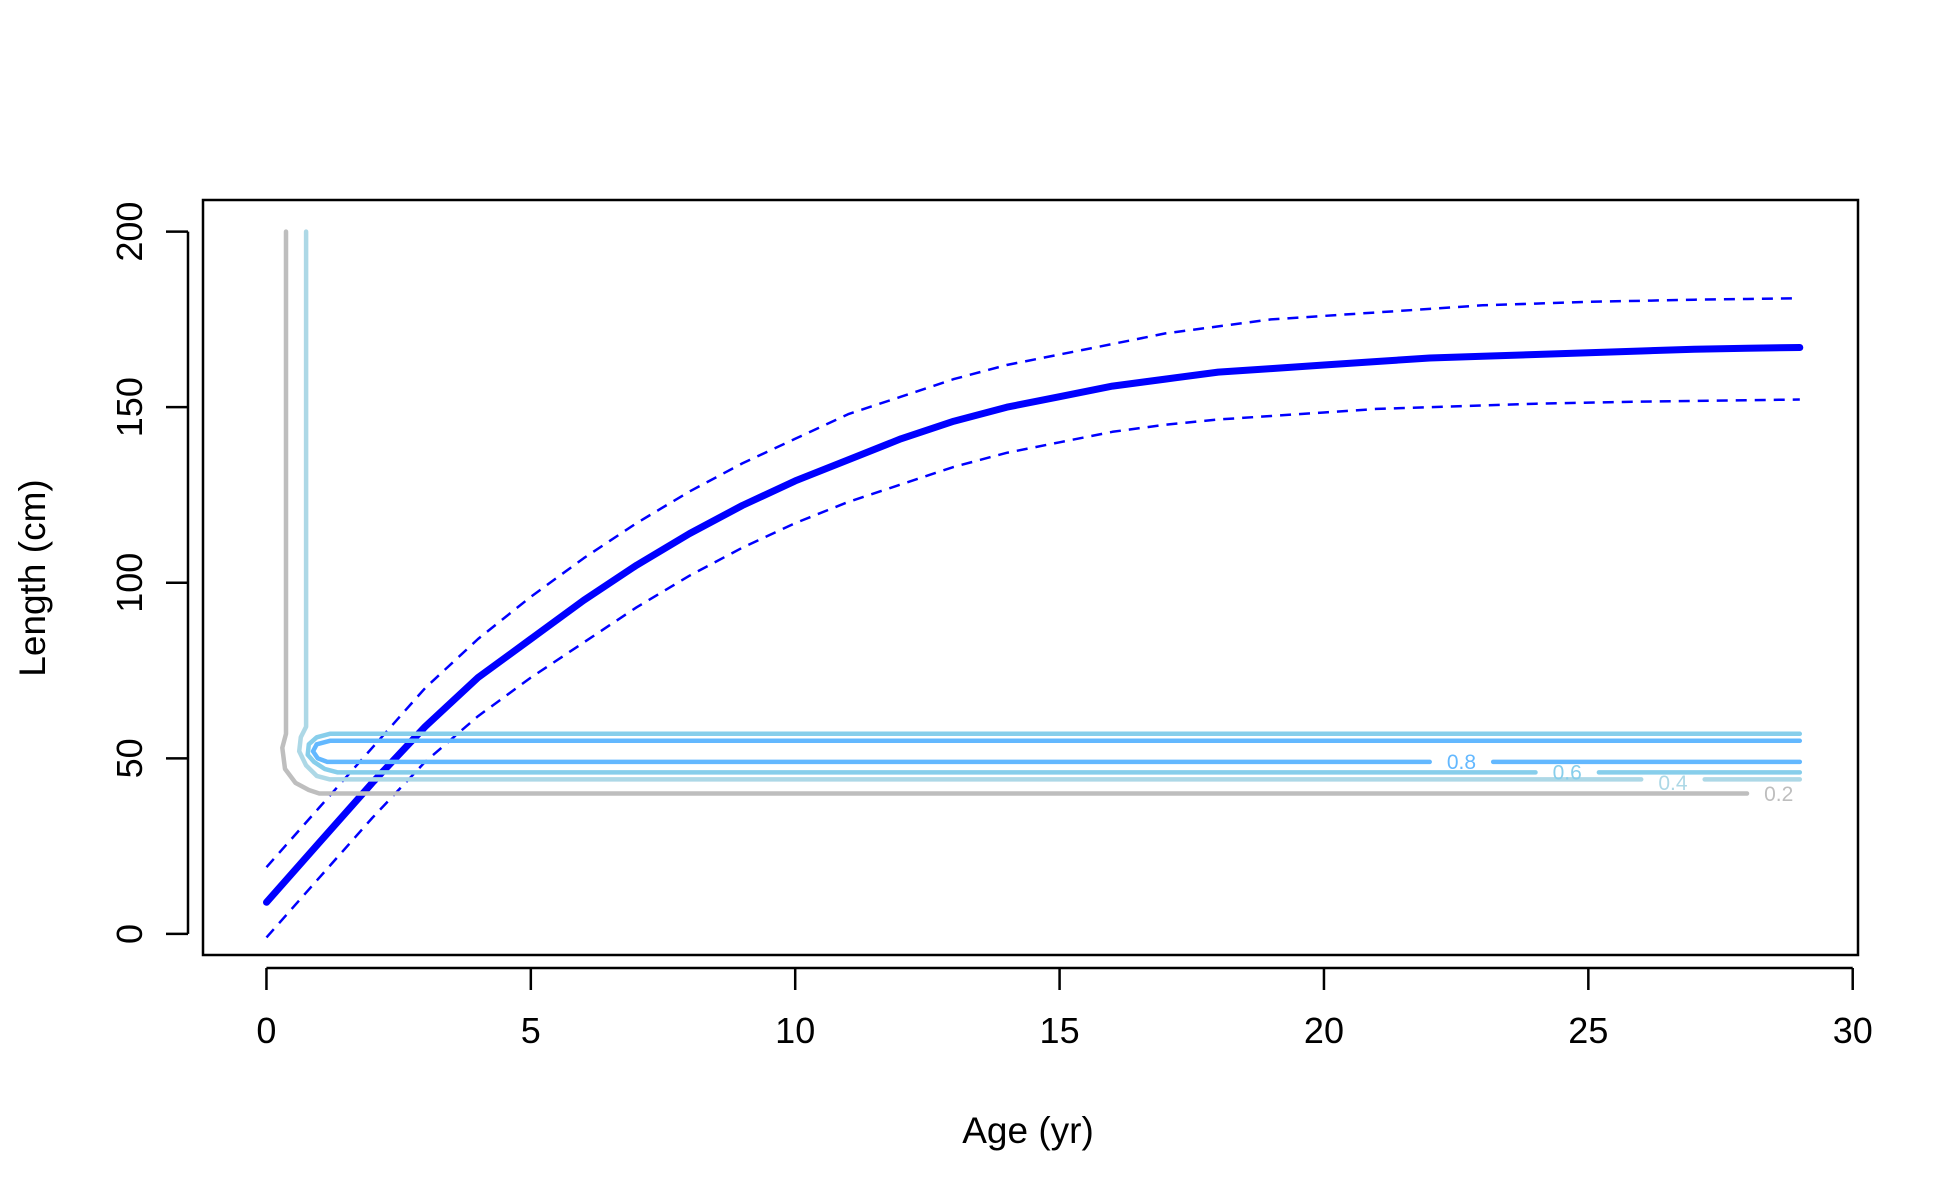 The image size is (1950, 1200). I want to click on annotation-layer: 0.8 0.6 0.4 0.2, so click(1620, 778).